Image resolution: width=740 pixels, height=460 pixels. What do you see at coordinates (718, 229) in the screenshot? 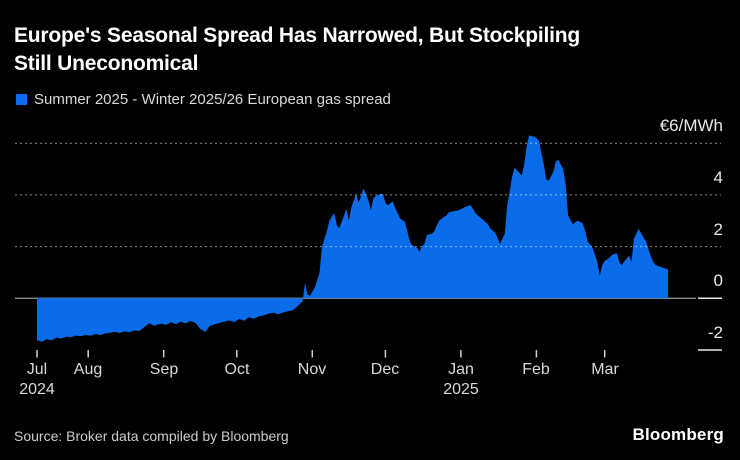
I see `y-axis-label-2: 2` at bounding box center [718, 229].